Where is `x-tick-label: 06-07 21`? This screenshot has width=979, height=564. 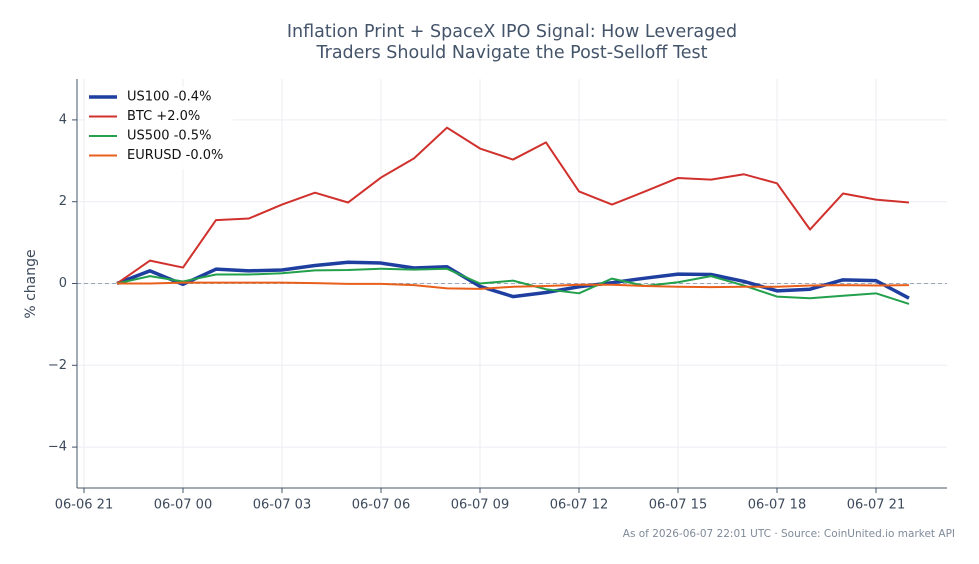
x-tick-label: 06-07 21 is located at coordinates (876, 505).